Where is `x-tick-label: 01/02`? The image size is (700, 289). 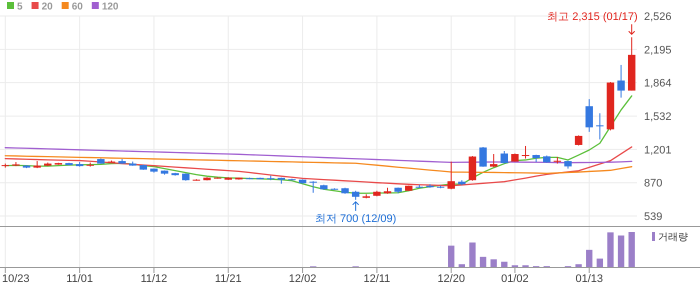
x-tick-label: 01/02 is located at coordinates (515, 279).